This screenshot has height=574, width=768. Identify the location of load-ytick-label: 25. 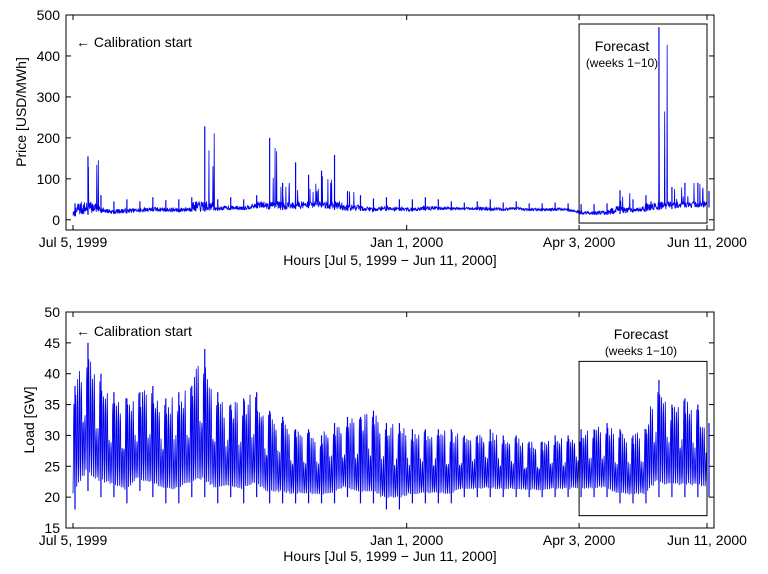
(52, 466).